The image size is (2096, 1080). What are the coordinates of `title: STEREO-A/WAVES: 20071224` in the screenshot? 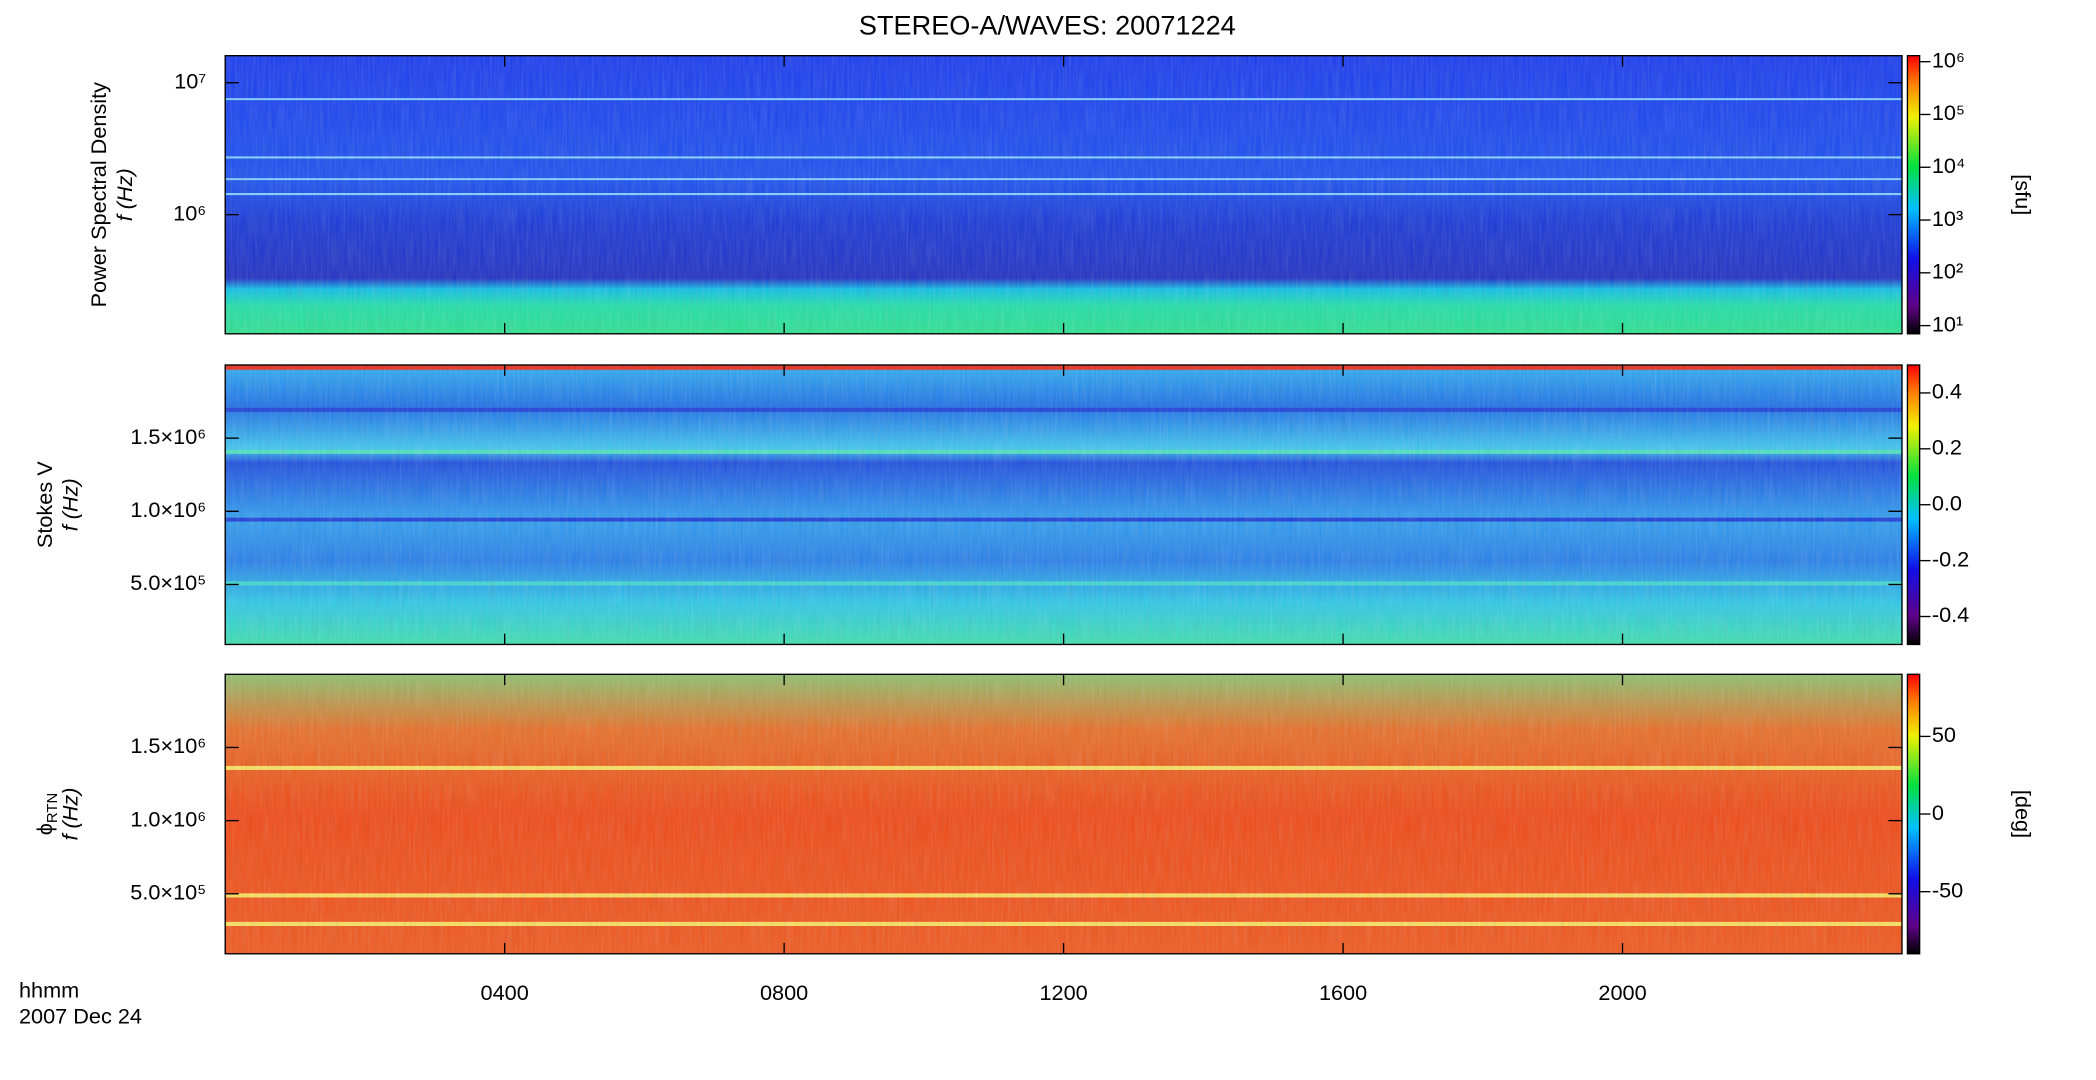 It's located at (1047, 24).